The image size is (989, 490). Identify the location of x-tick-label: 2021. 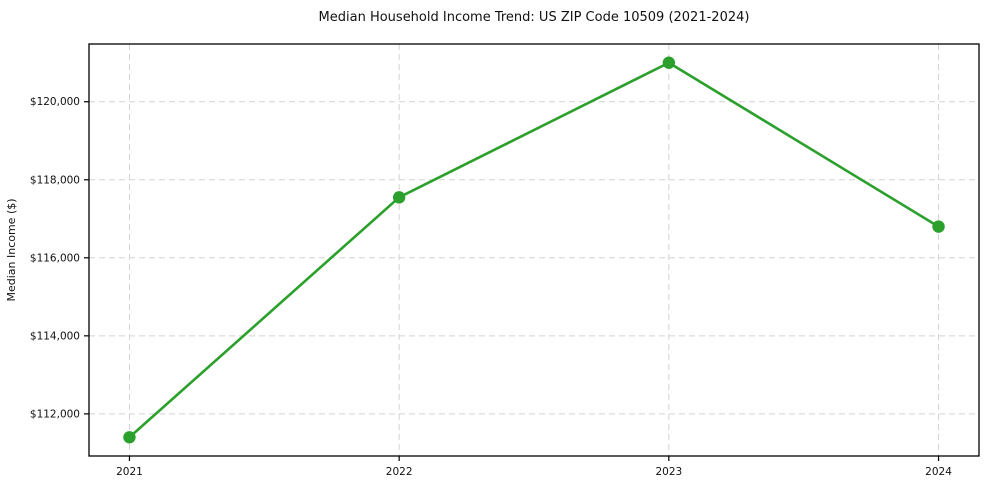
(129, 472).